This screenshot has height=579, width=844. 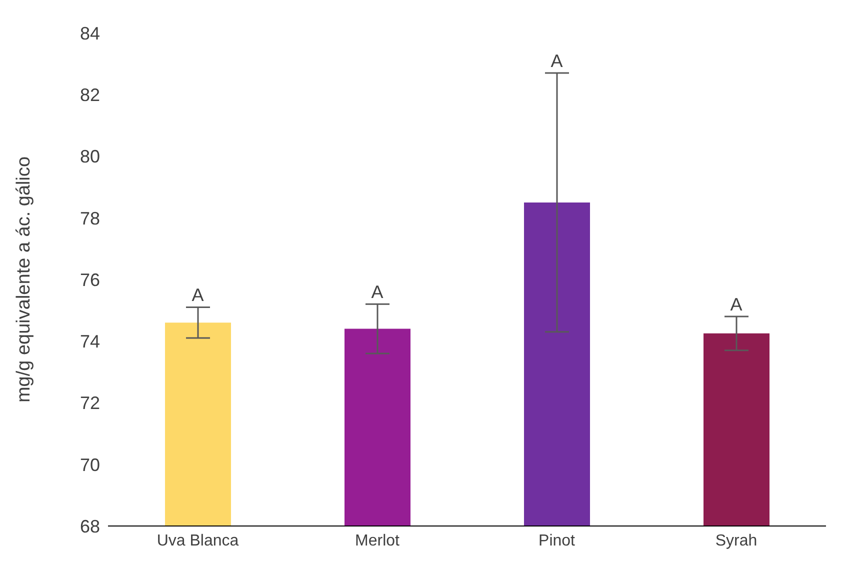 I want to click on x-tick-label: Merlot, so click(x=377, y=541).